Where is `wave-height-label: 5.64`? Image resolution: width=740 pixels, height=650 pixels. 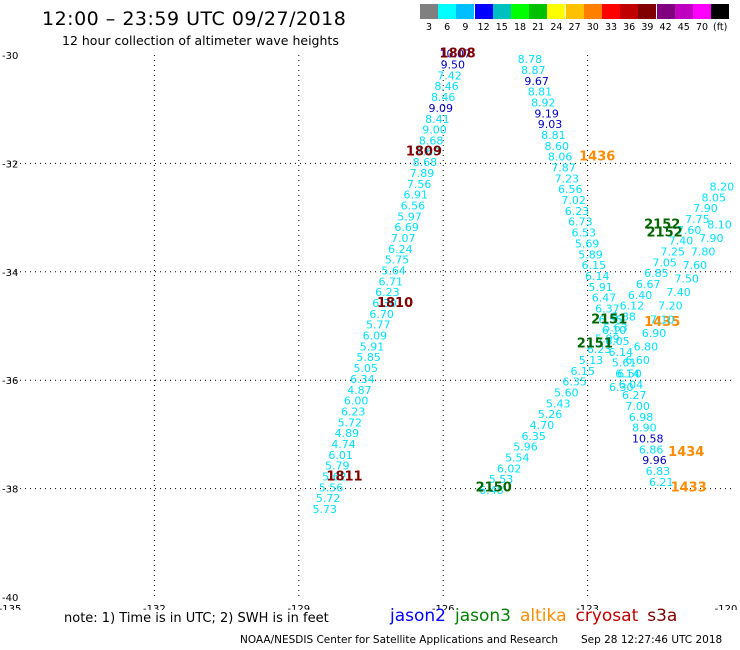
wave-height-label: 5.64 is located at coordinates (393, 271).